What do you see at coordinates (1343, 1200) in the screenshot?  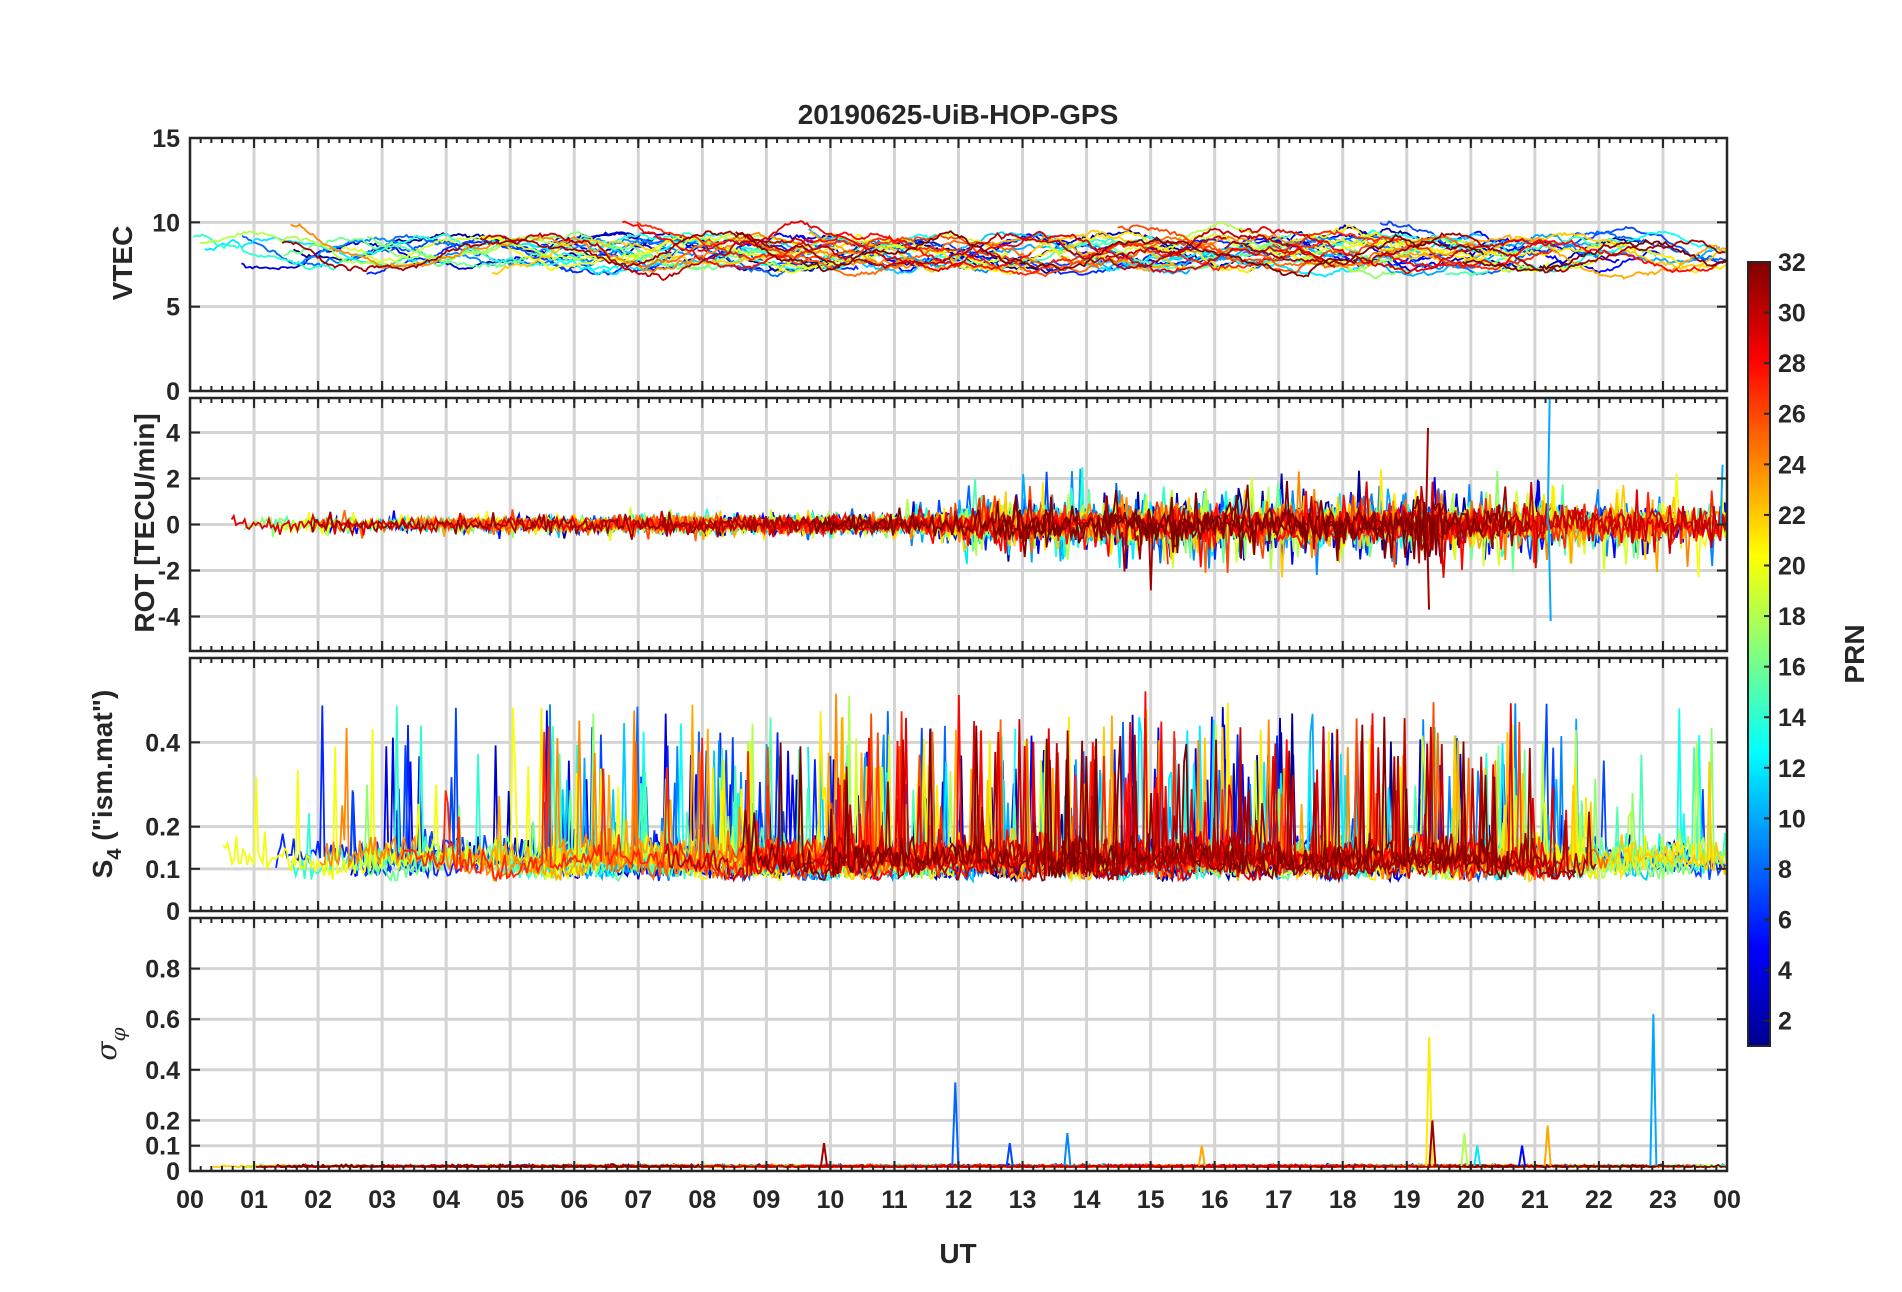 I see `x-tick-label: 18` at bounding box center [1343, 1200].